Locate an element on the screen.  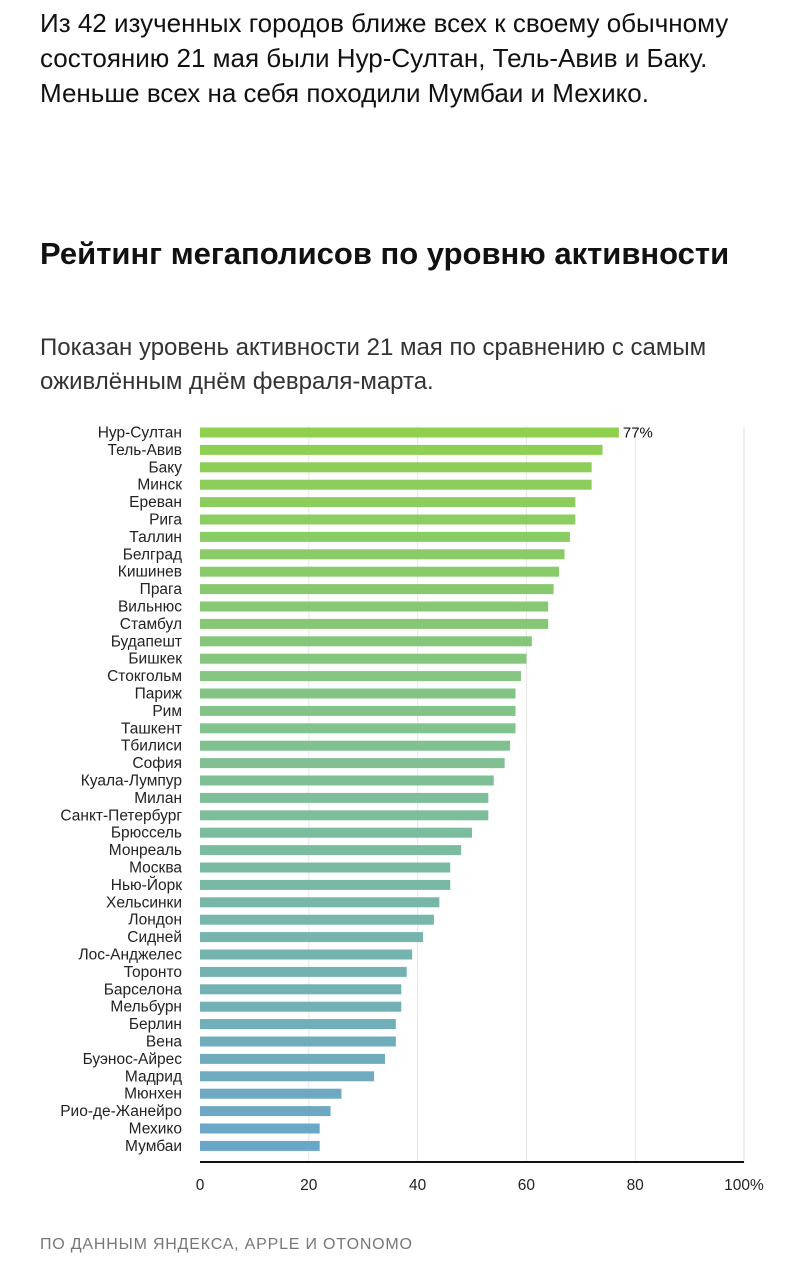
category-label: Мадрид is located at coordinates (153, 1076).